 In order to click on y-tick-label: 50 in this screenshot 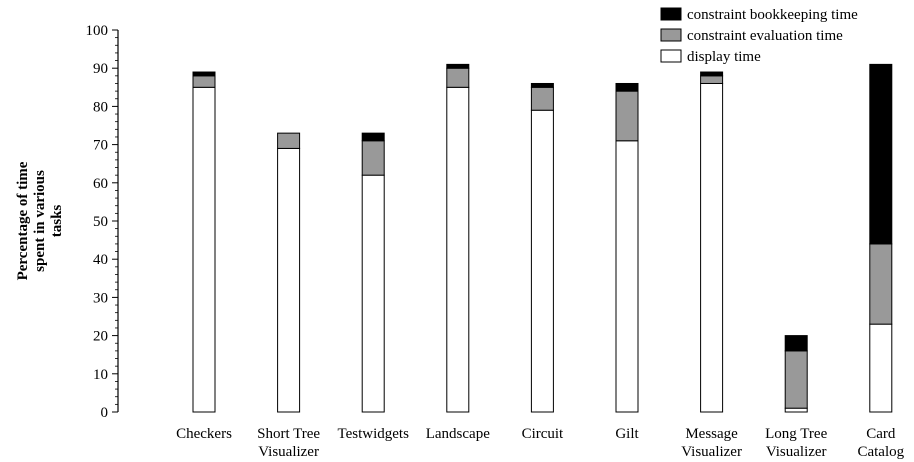, I will do `click(100, 222)`.